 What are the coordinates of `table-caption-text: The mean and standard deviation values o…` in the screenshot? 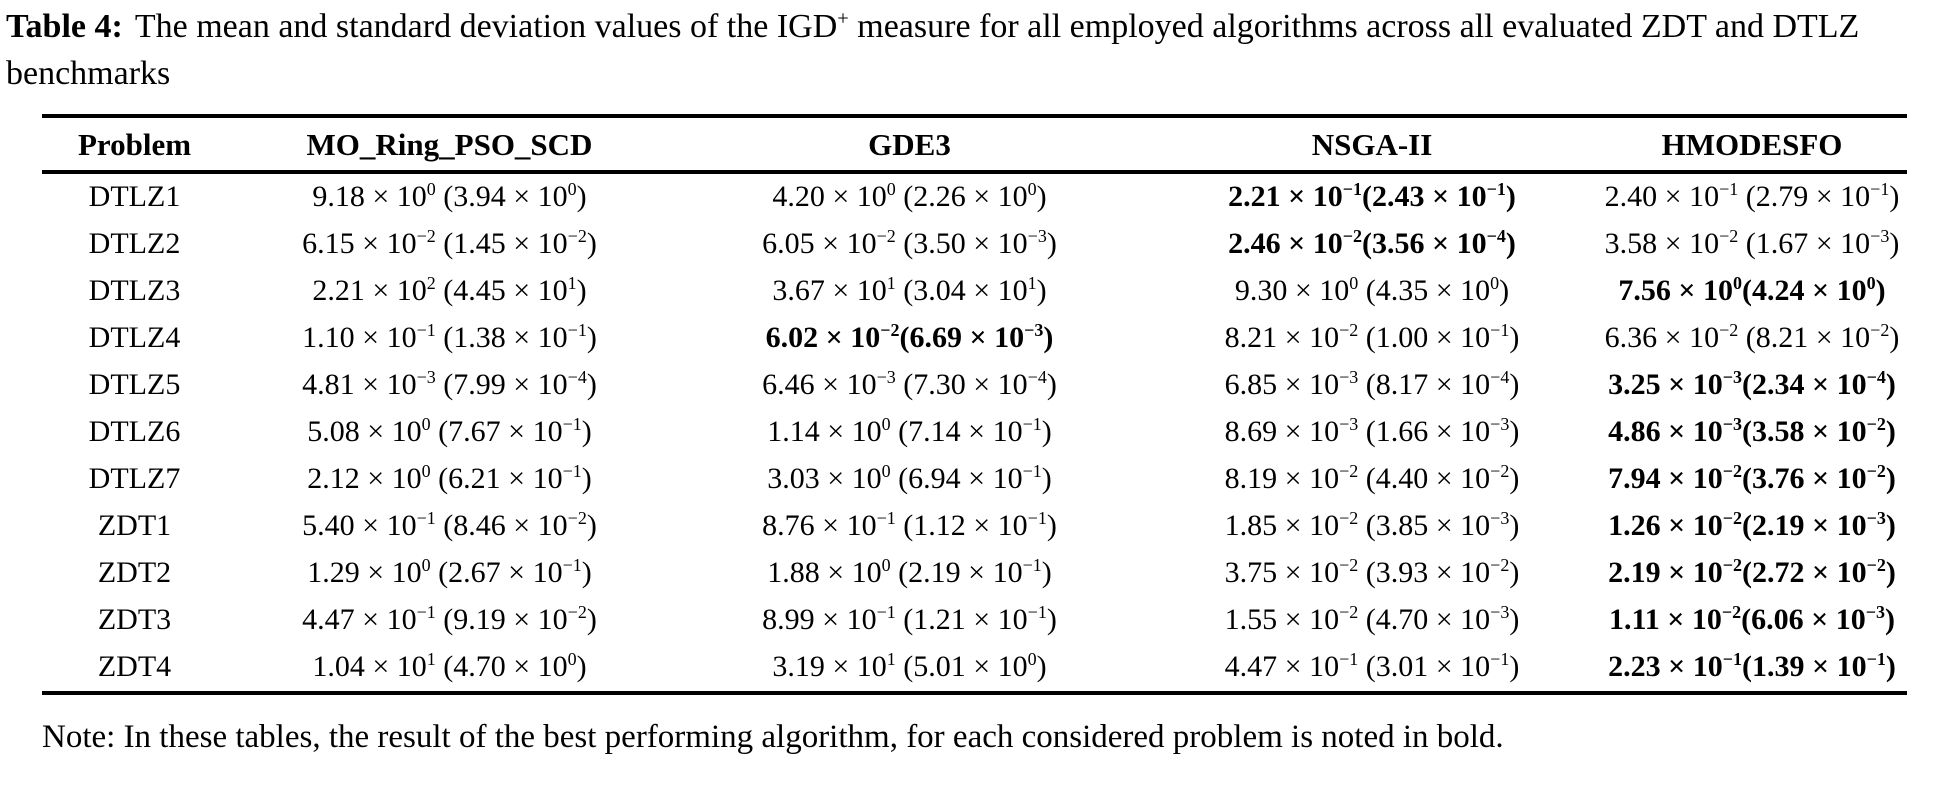 It's located at (933, 49).